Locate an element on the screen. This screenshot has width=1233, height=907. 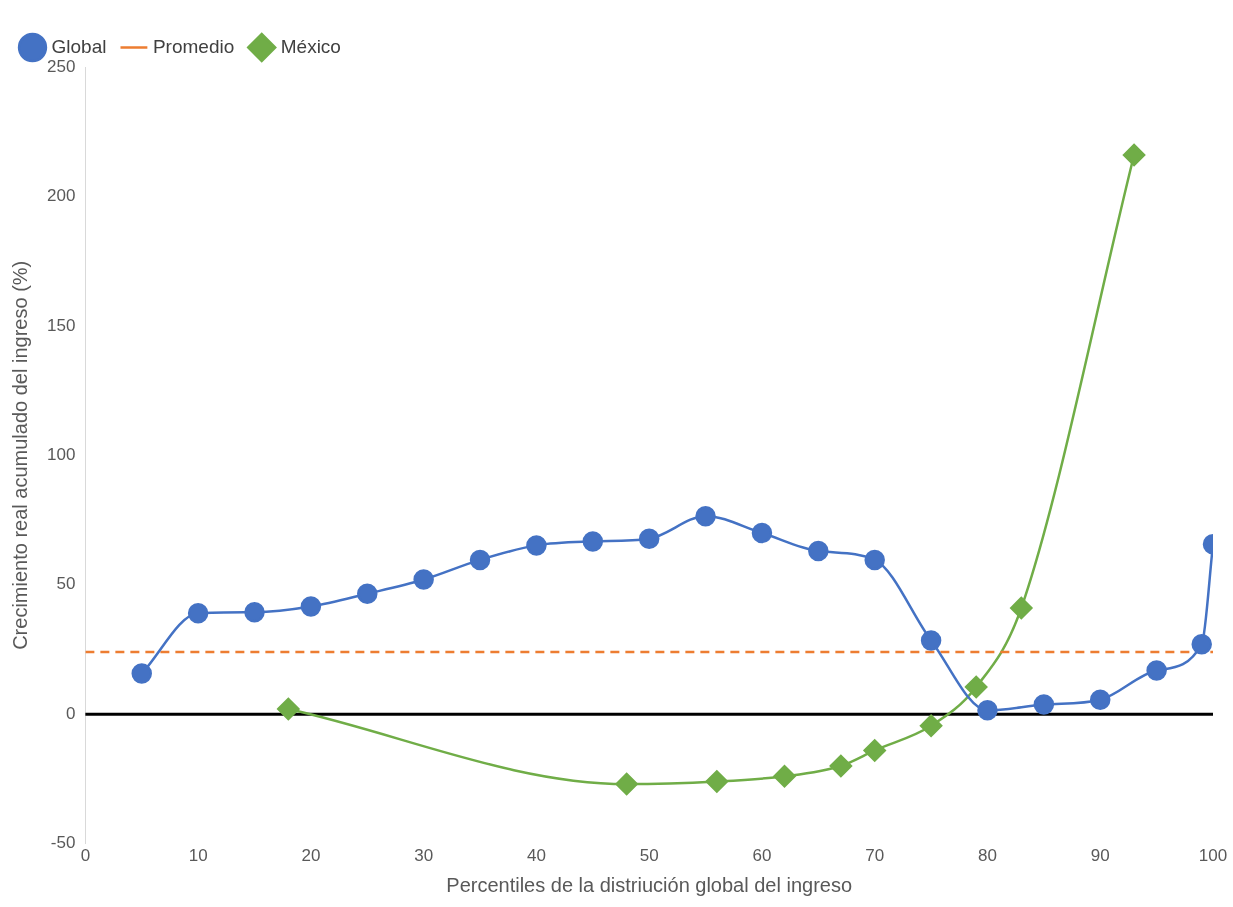
x-tick-label: 80 is located at coordinates (987, 856).